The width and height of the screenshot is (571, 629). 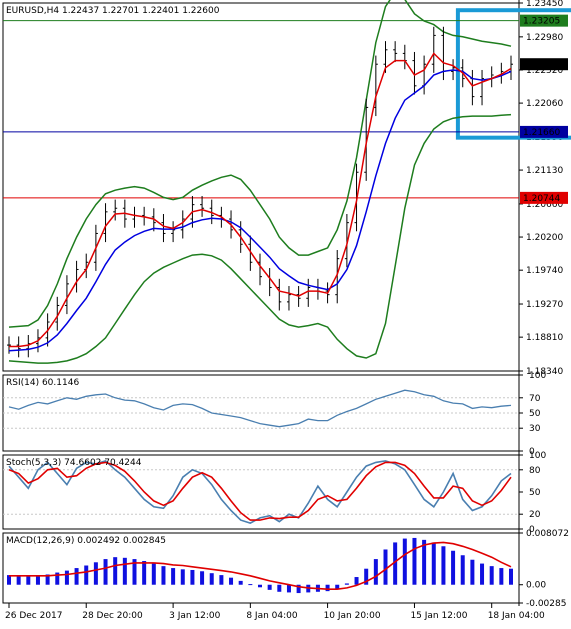 I want to click on level-label: 1.23205, so click(x=541, y=22).